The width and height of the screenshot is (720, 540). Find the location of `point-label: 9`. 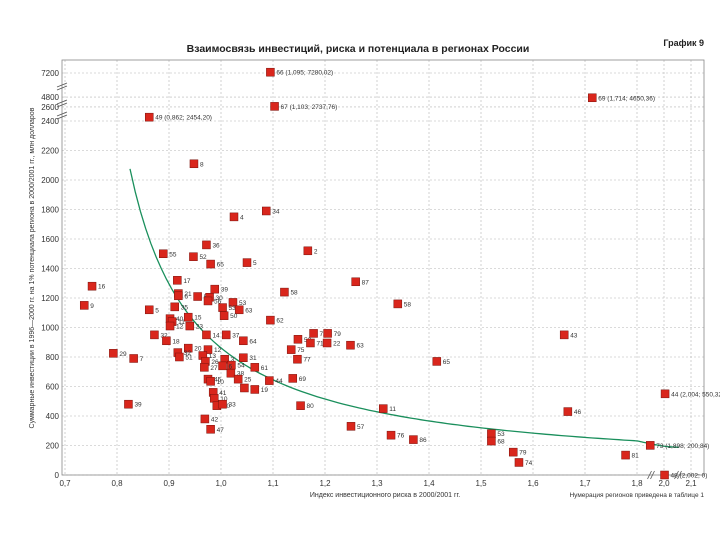

point-label: 9 is located at coordinates (92, 306).